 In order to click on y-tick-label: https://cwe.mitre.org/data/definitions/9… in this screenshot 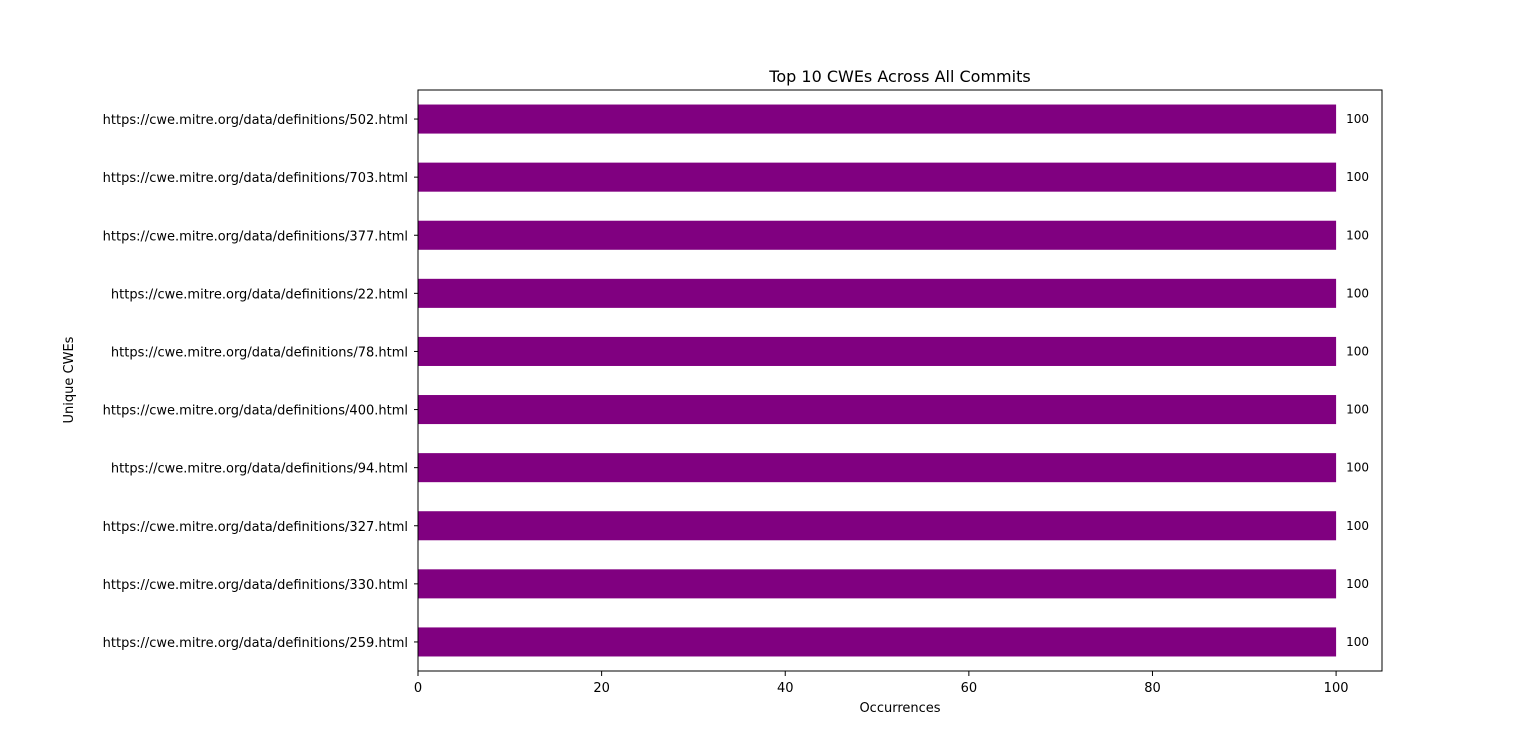, I will do `click(259, 469)`.